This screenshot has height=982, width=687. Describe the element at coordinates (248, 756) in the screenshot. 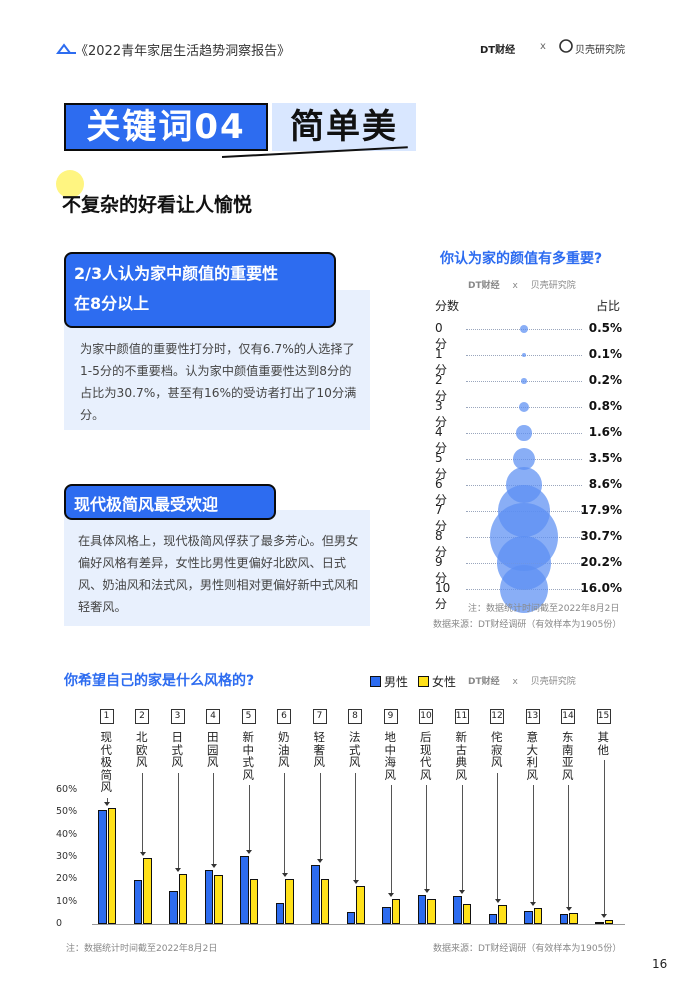

I see `category-label: 新中式风` at that location.